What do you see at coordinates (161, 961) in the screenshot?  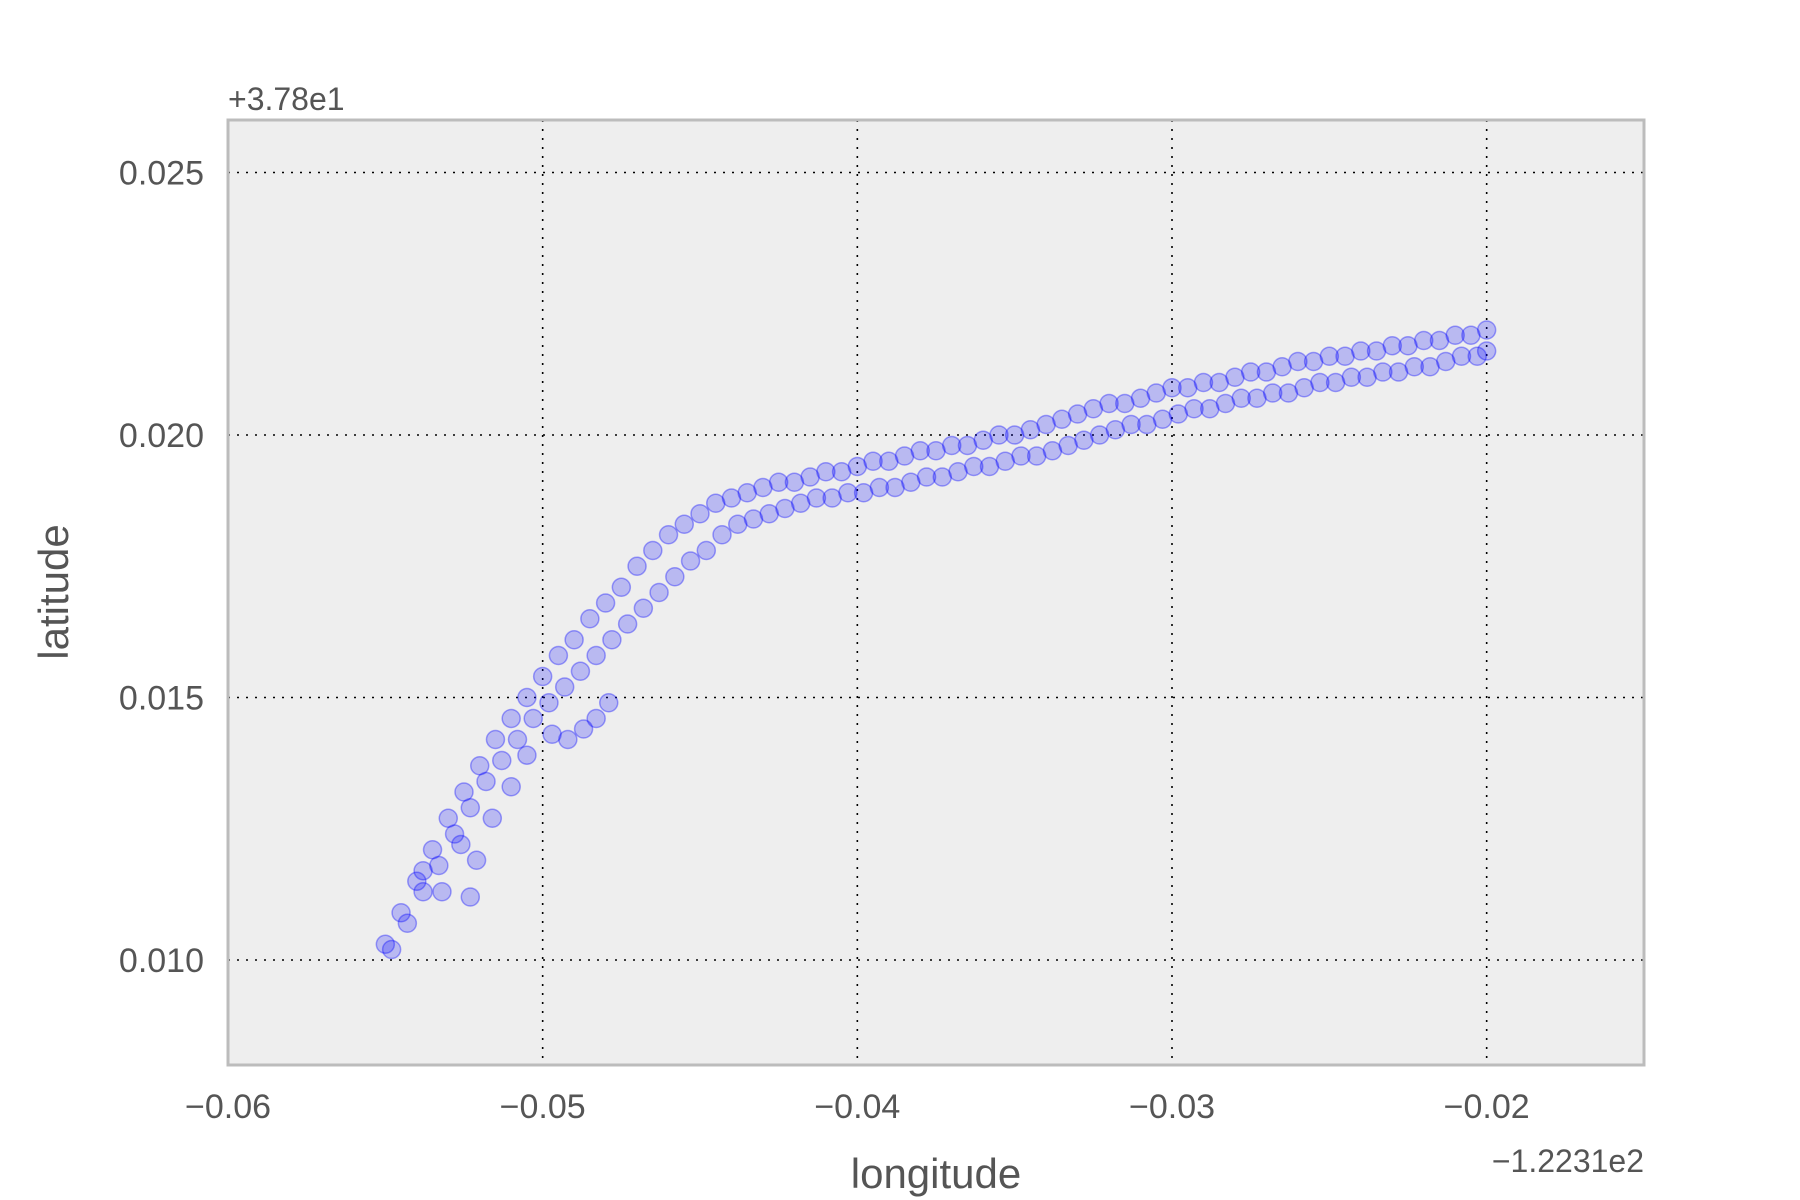 I see `y-tick-label: 0.010` at bounding box center [161, 961].